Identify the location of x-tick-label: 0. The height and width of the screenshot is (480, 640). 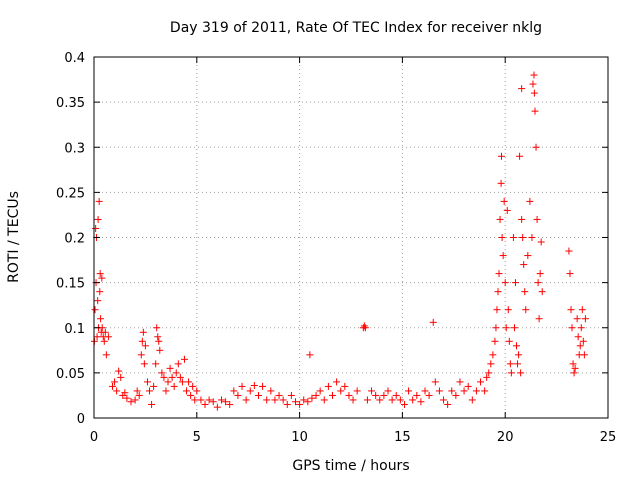
(94, 437).